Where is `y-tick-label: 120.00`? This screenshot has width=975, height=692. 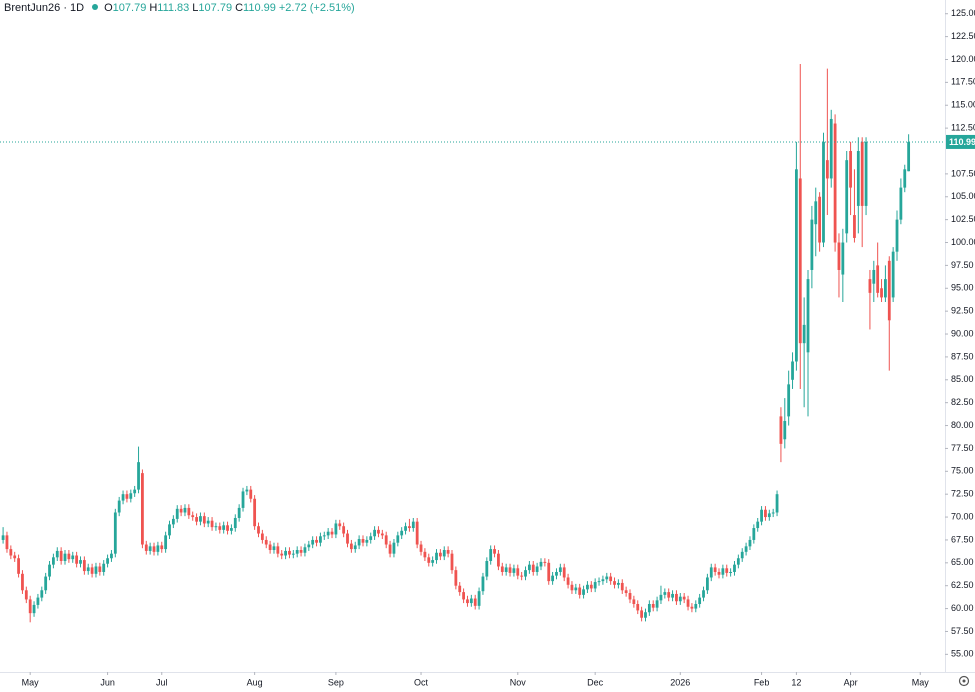 y-tick-label: 120.00 is located at coordinates (963, 59).